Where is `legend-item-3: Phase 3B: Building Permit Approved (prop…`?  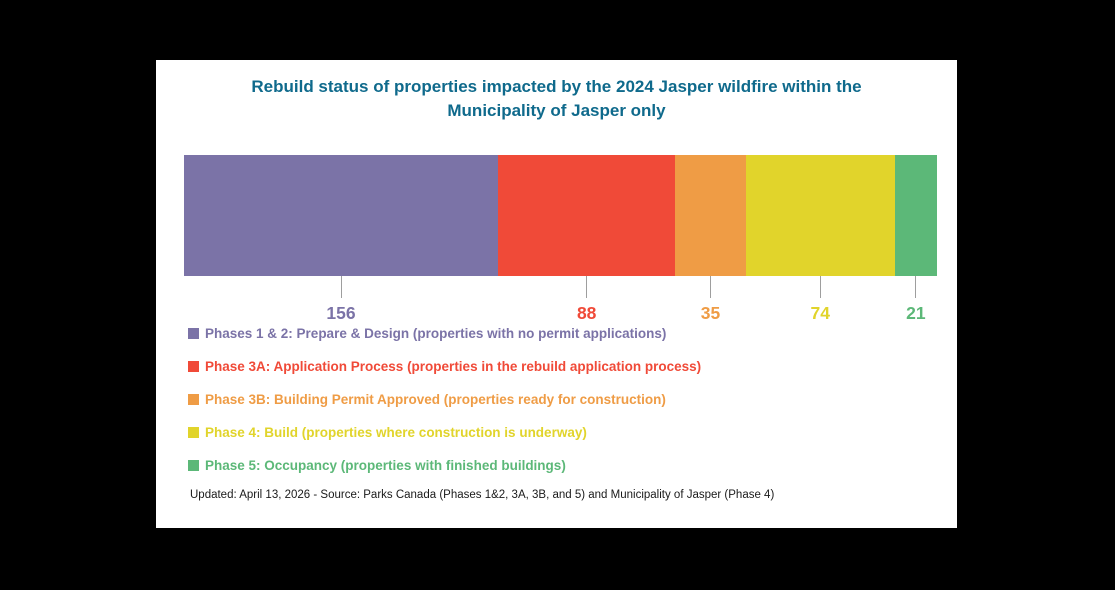 legend-item-3: Phase 3B: Building Permit Approved (prop… is located at coordinates (444, 399).